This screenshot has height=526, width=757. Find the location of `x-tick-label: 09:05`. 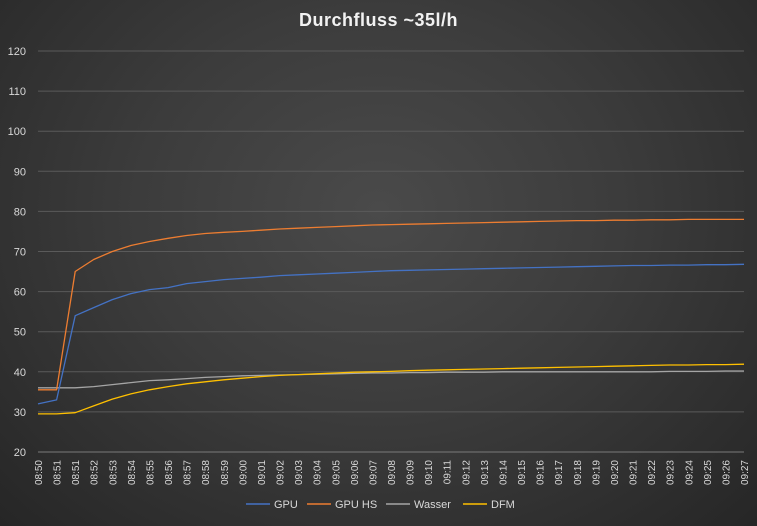

x-tick-label: 09:05 is located at coordinates (336, 472).